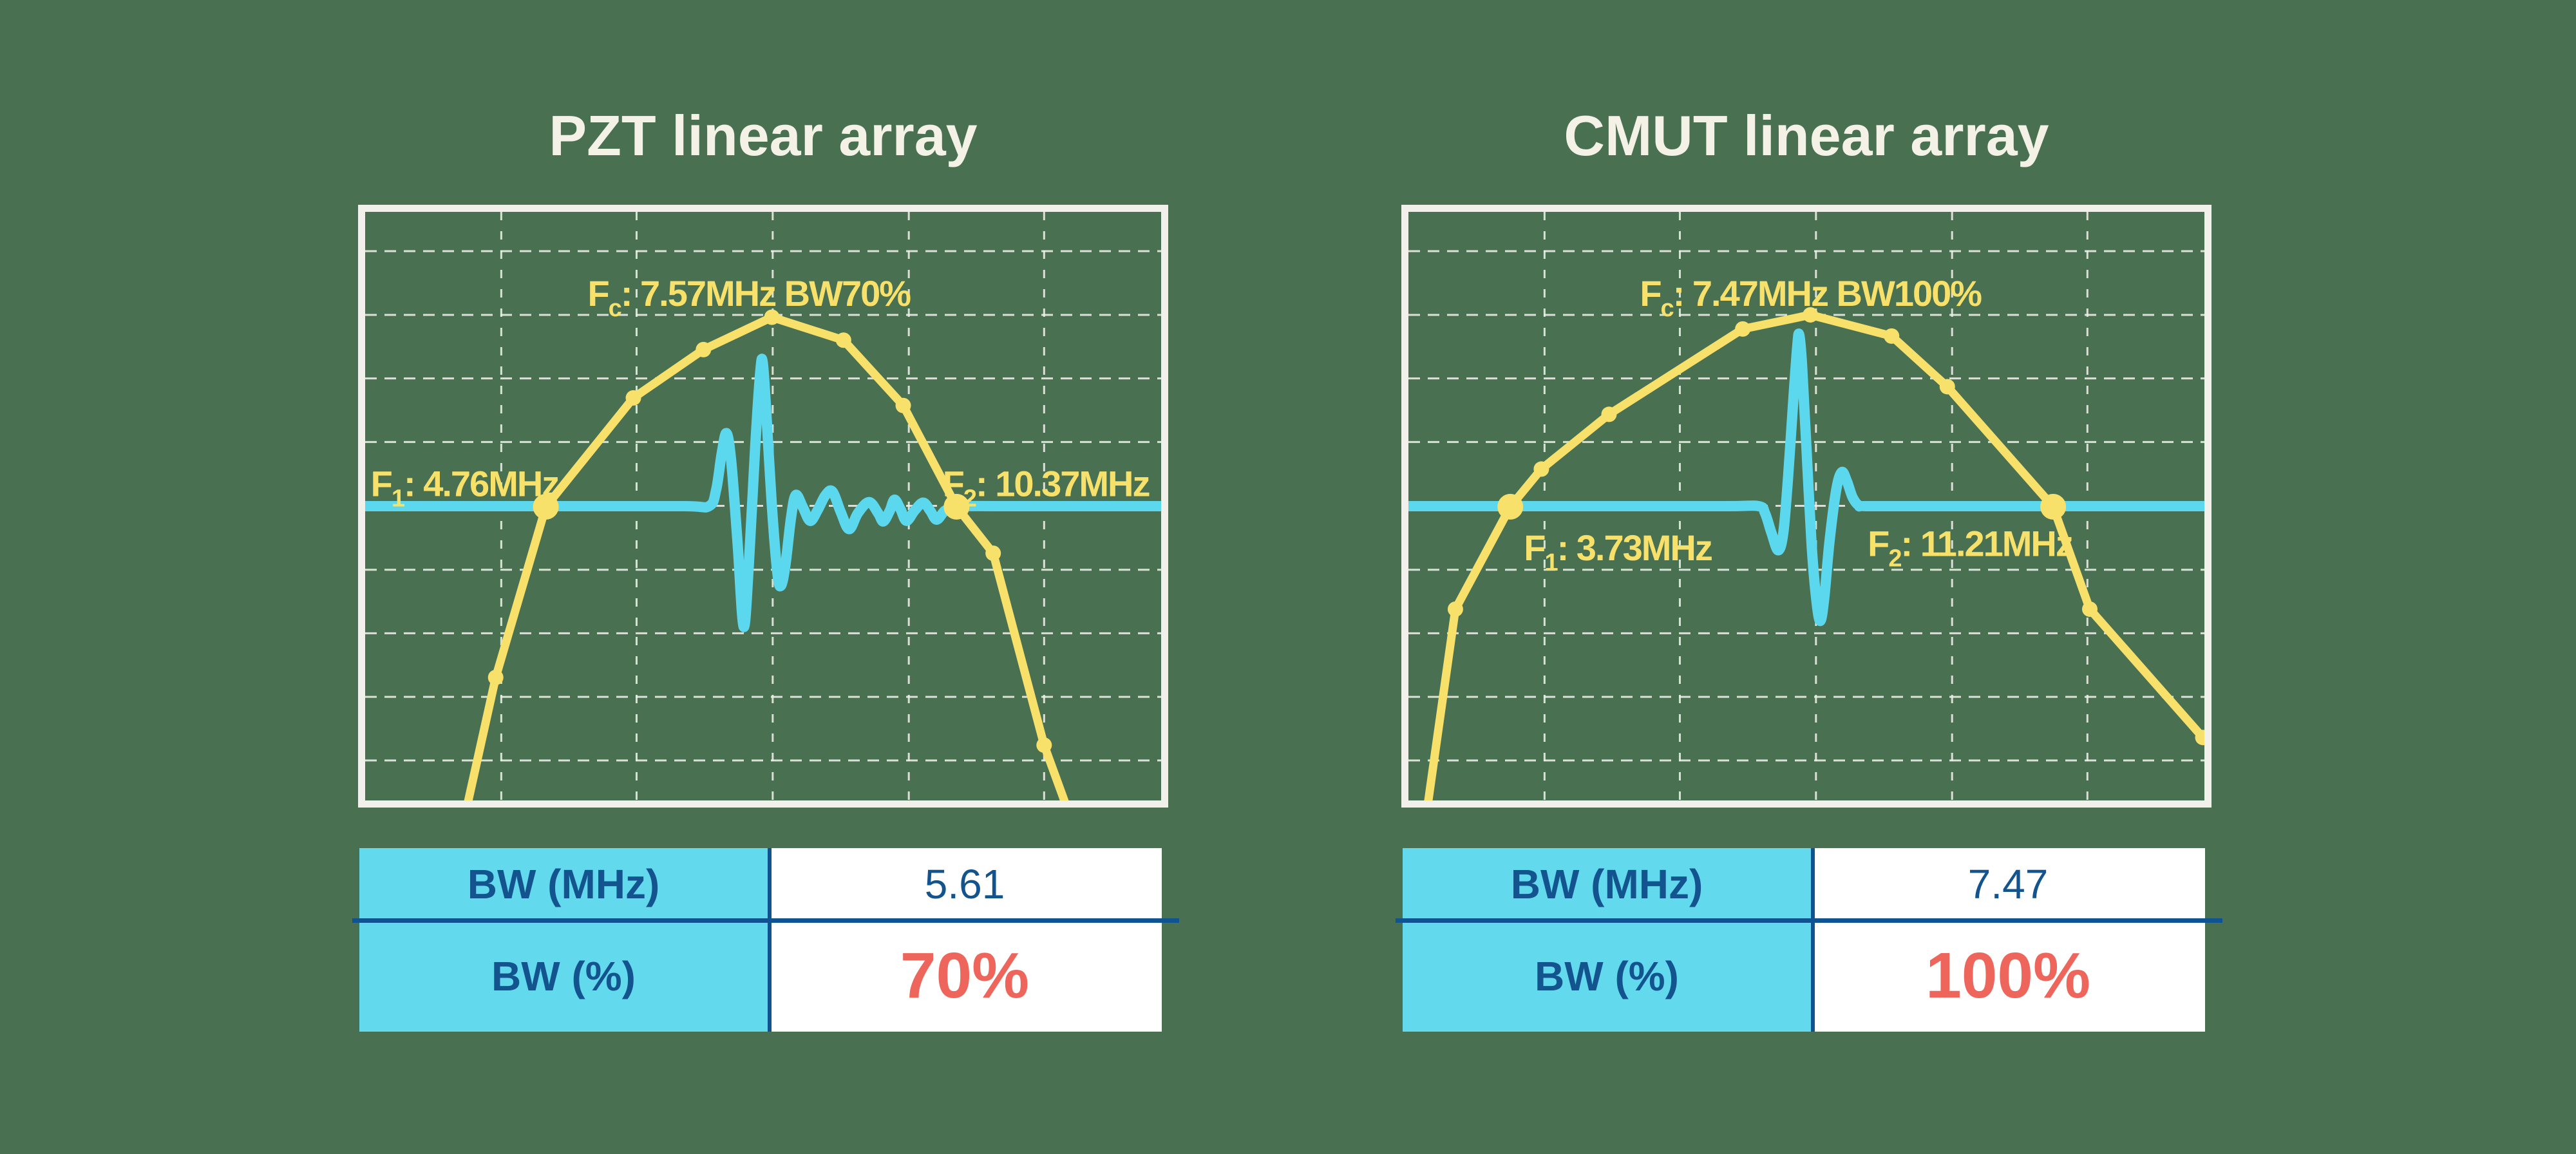 The height and width of the screenshot is (1154, 2576). Describe the element at coordinates (1970, 548) in the screenshot. I see `annotation-f2: F2: 11.21MHz` at that location.